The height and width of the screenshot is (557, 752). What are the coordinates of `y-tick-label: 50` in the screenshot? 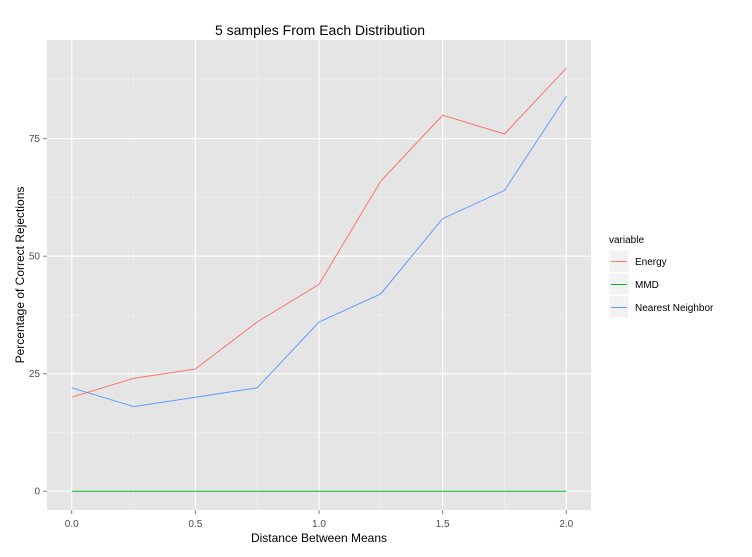 It's located at (35, 257).